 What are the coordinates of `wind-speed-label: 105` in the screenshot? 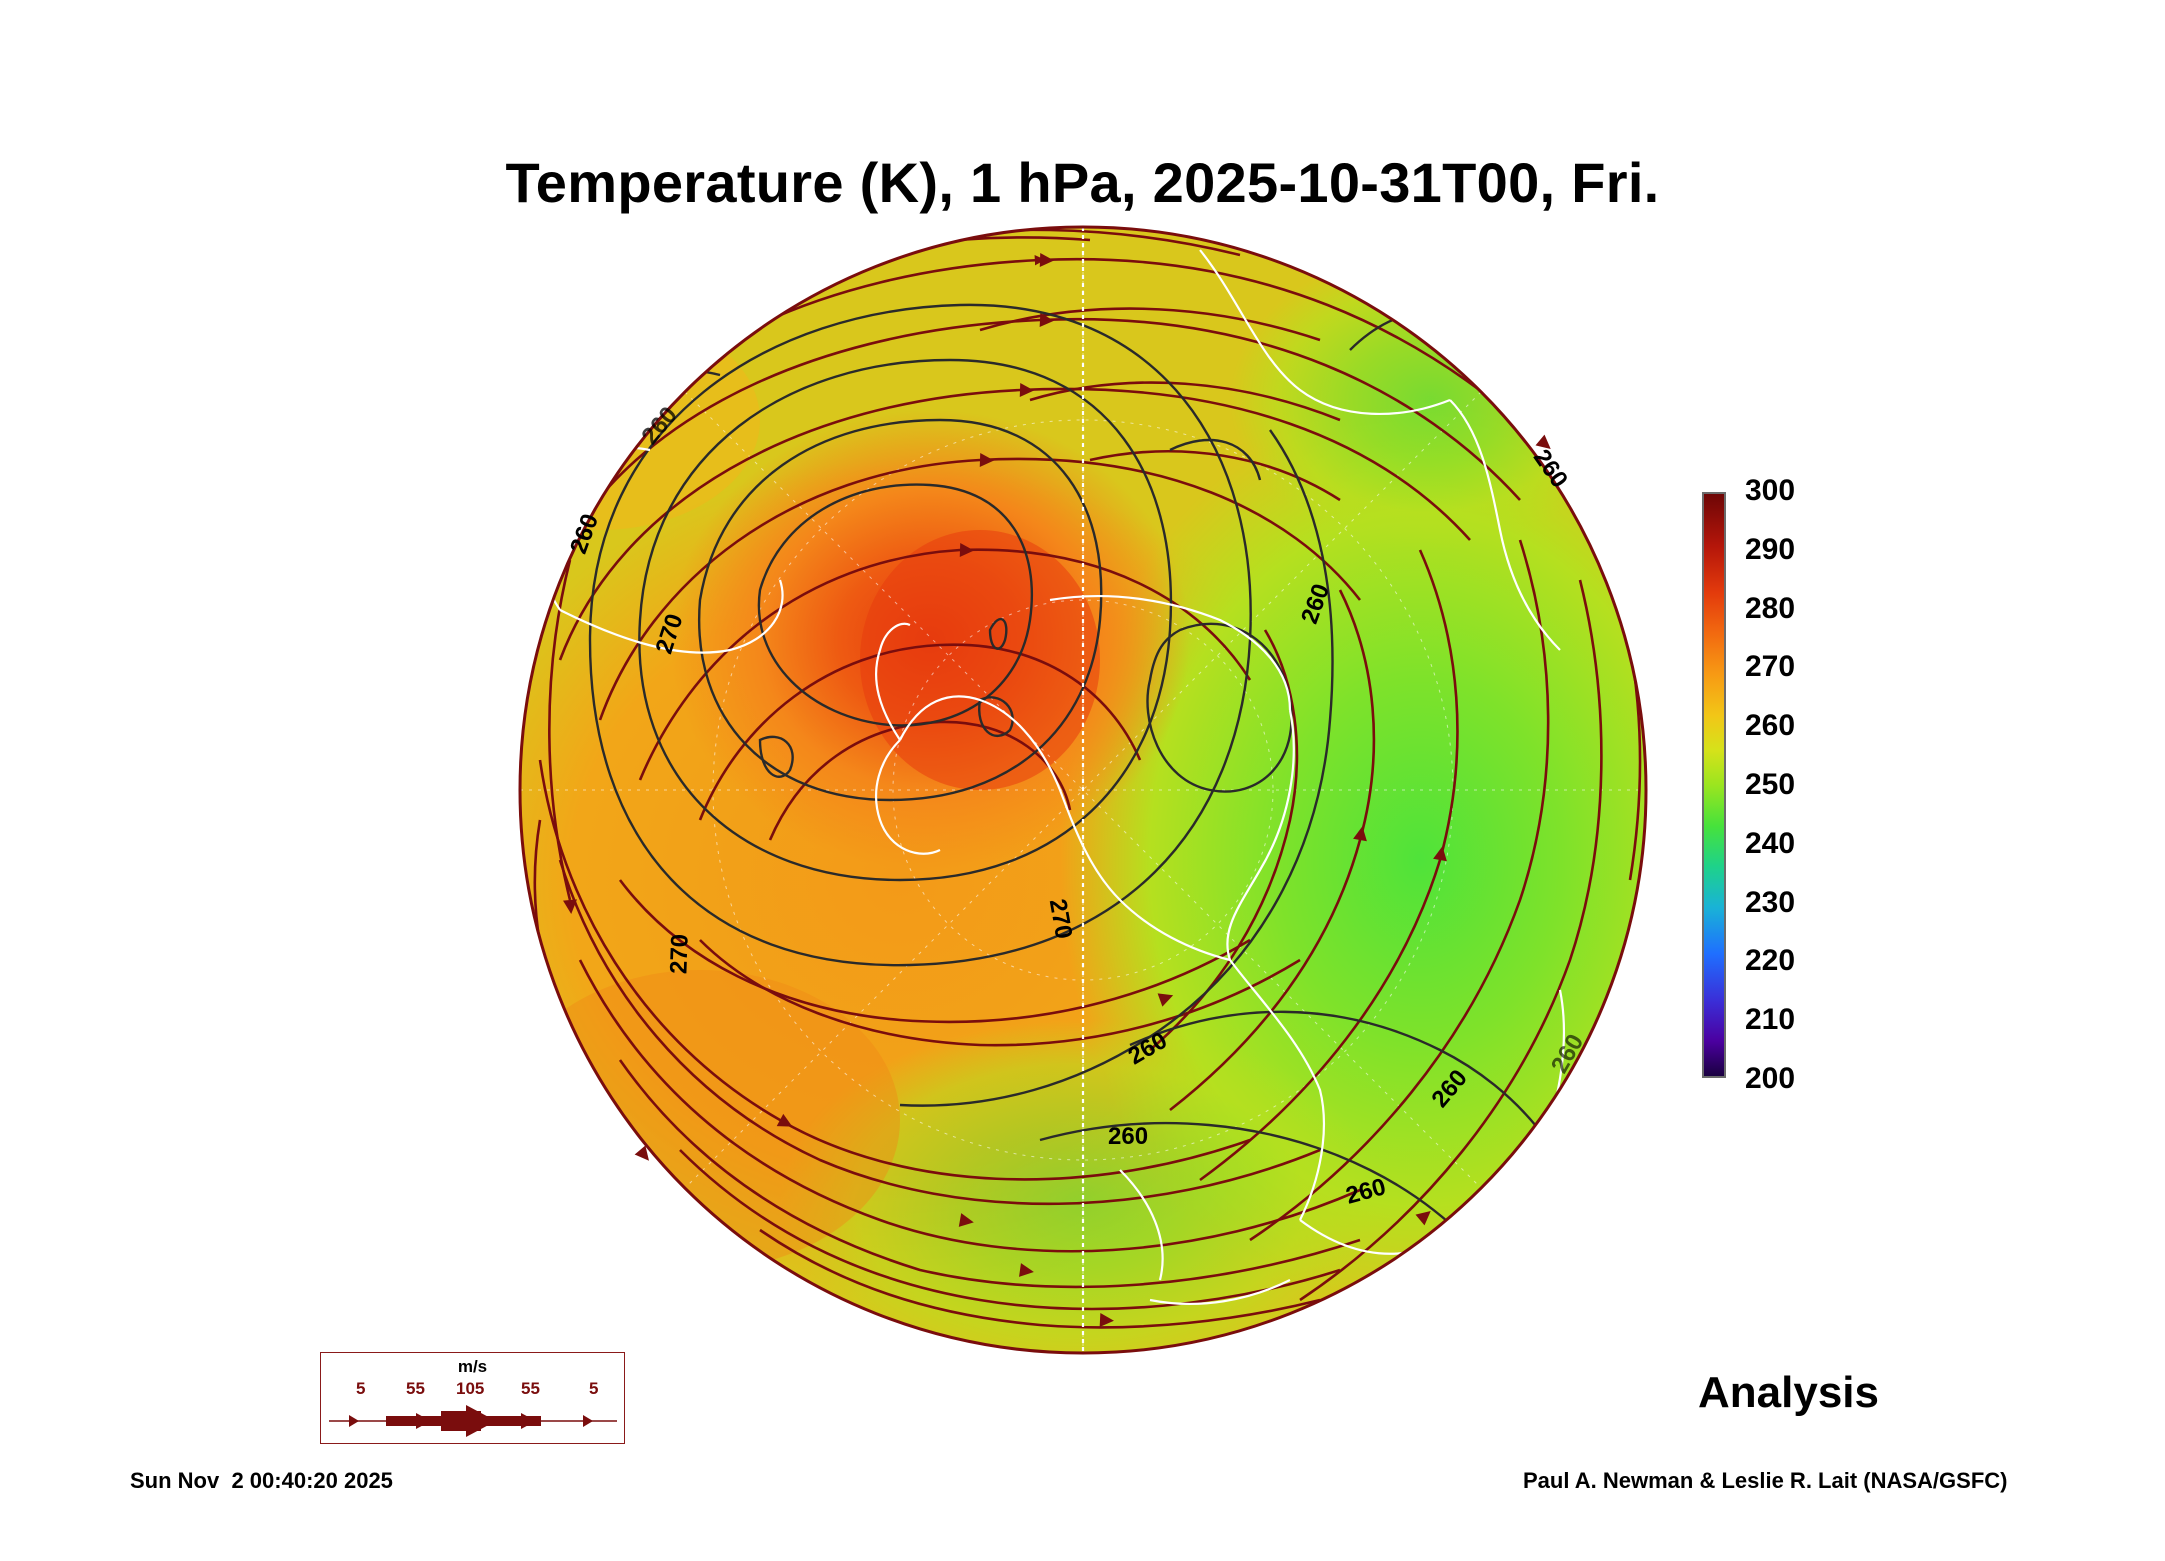 It's located at (470, 1388).